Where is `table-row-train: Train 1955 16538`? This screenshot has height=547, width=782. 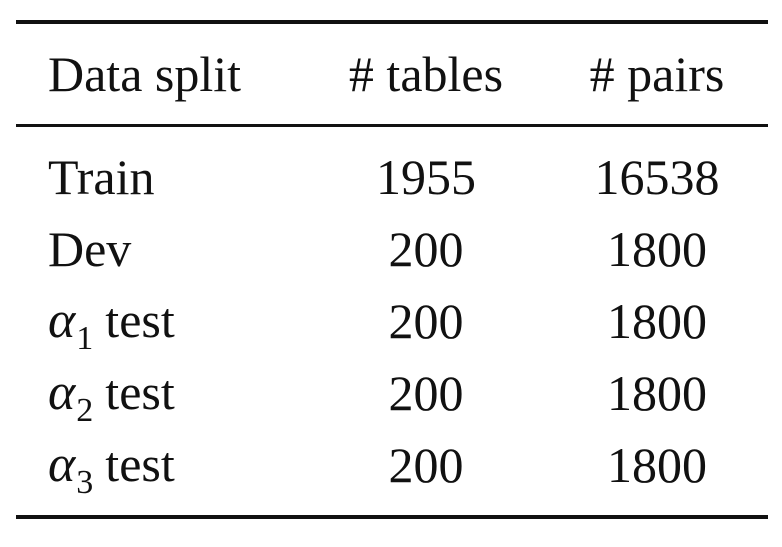 table-row-train: Train 1955 16538 is located at coordinates (392, 177).